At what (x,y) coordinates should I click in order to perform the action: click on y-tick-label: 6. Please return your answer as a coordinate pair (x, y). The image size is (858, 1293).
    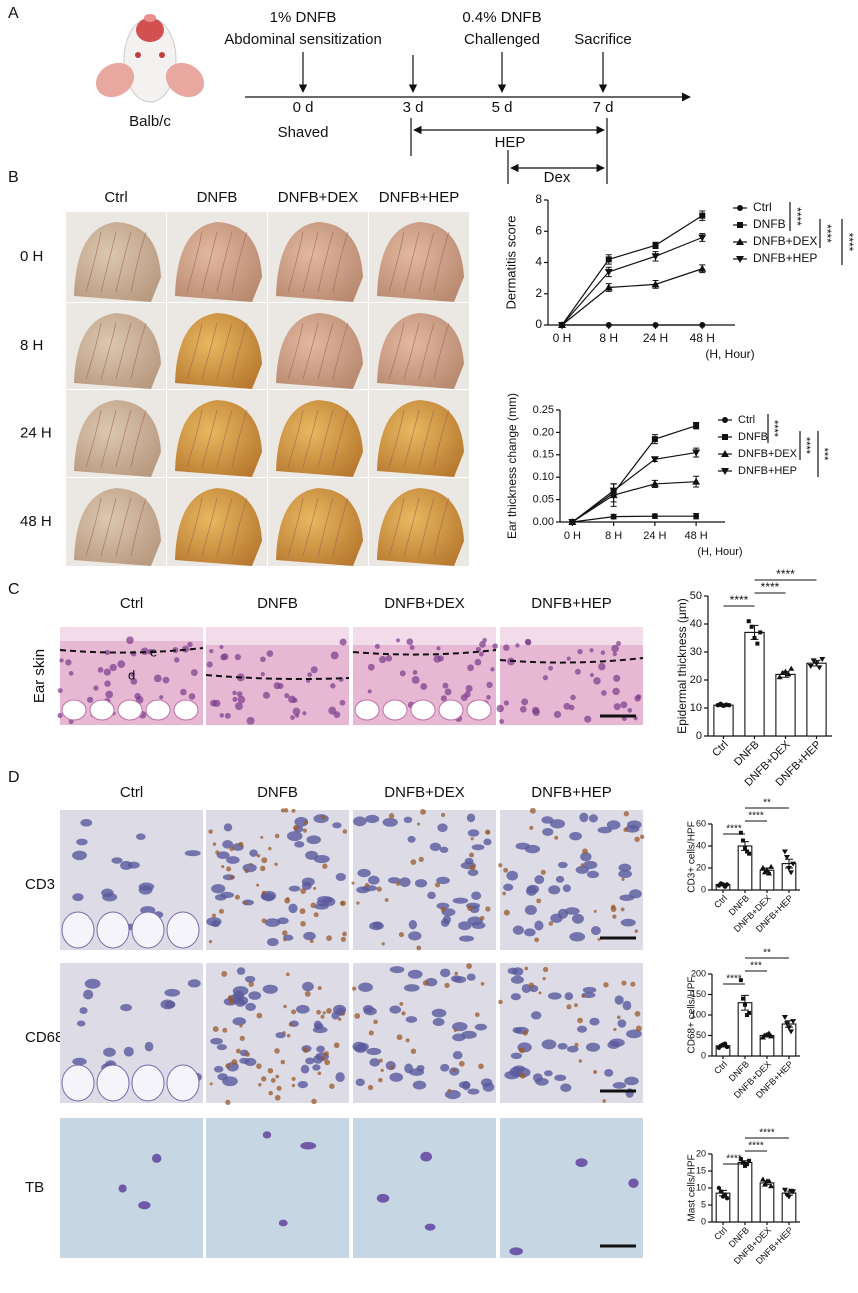
    Looking at the image, I should click on (538, 230).